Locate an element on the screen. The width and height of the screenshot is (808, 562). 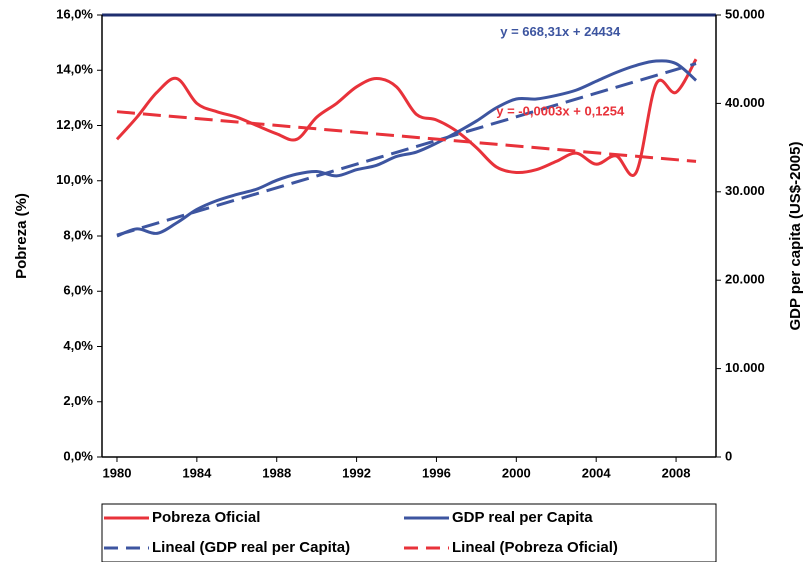
y-tick-label: 6,0% is located at coordinates (78, 290).